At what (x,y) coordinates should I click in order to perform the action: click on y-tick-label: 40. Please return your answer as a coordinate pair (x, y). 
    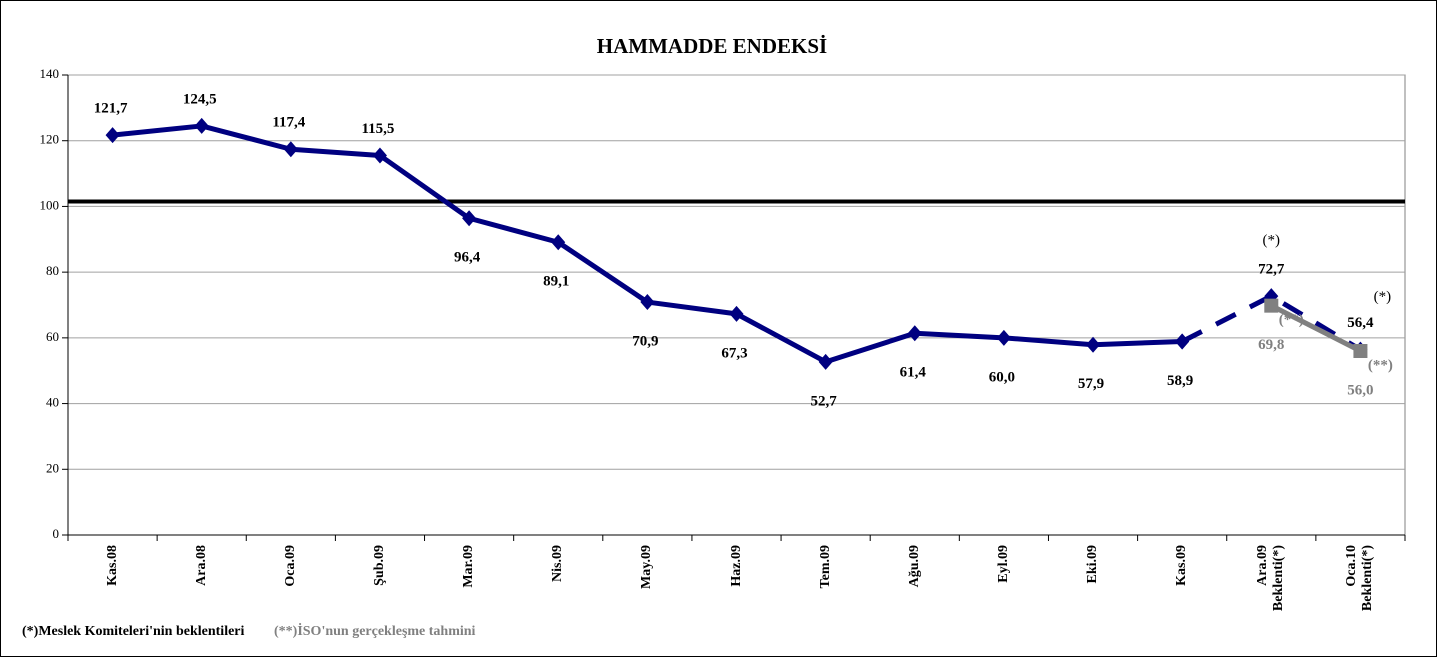
    Looking at the image, I should click on (52, 402).